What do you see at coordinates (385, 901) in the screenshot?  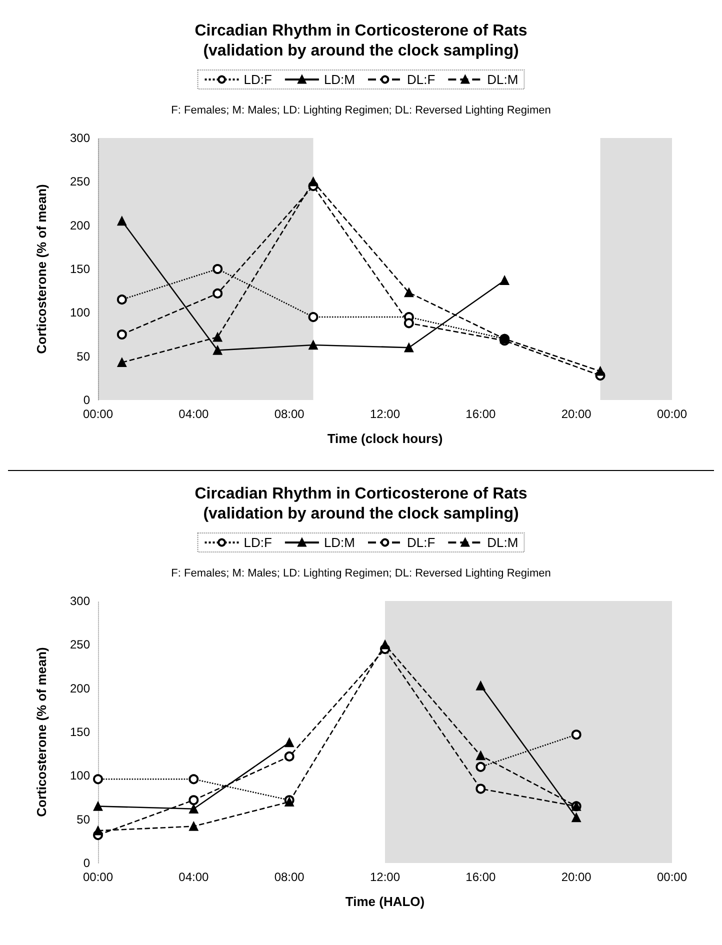 I see `x-axis-title: Time (HALO)` at bounding box center [385, 901].